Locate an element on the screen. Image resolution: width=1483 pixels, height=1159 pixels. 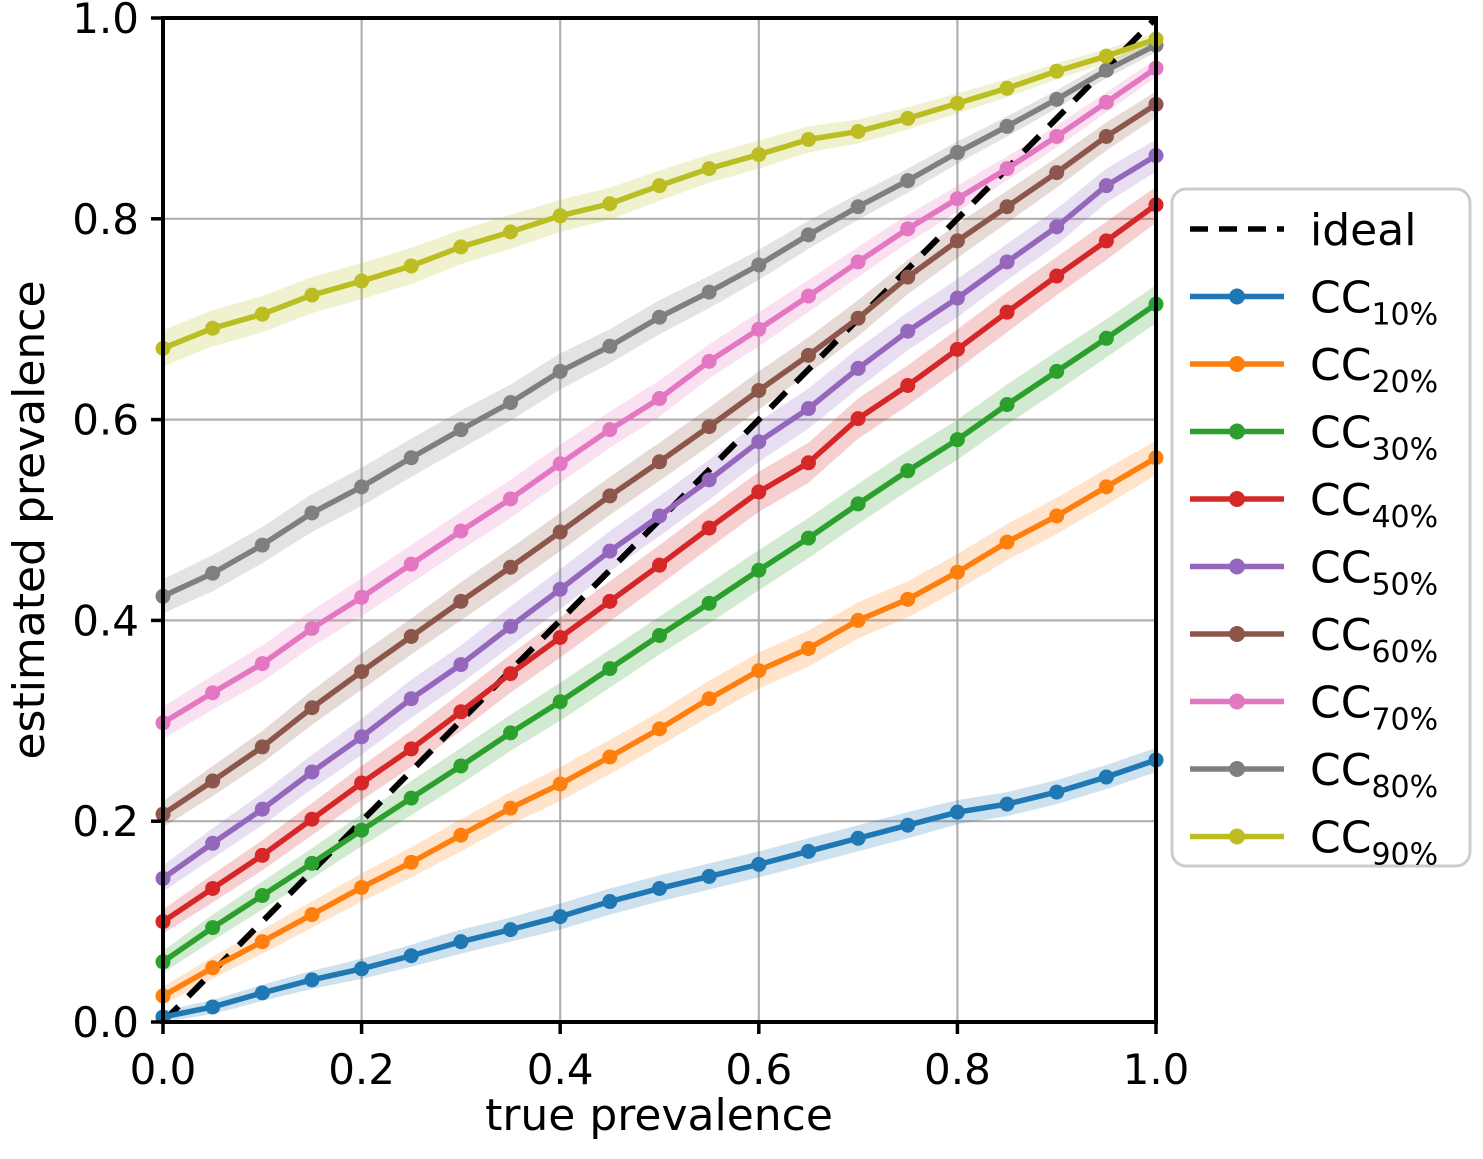
x-axis-tick-labels: 0.0 0.2 0.4 0.6 0.8 1.0 is located at coordinates (659, 1058).